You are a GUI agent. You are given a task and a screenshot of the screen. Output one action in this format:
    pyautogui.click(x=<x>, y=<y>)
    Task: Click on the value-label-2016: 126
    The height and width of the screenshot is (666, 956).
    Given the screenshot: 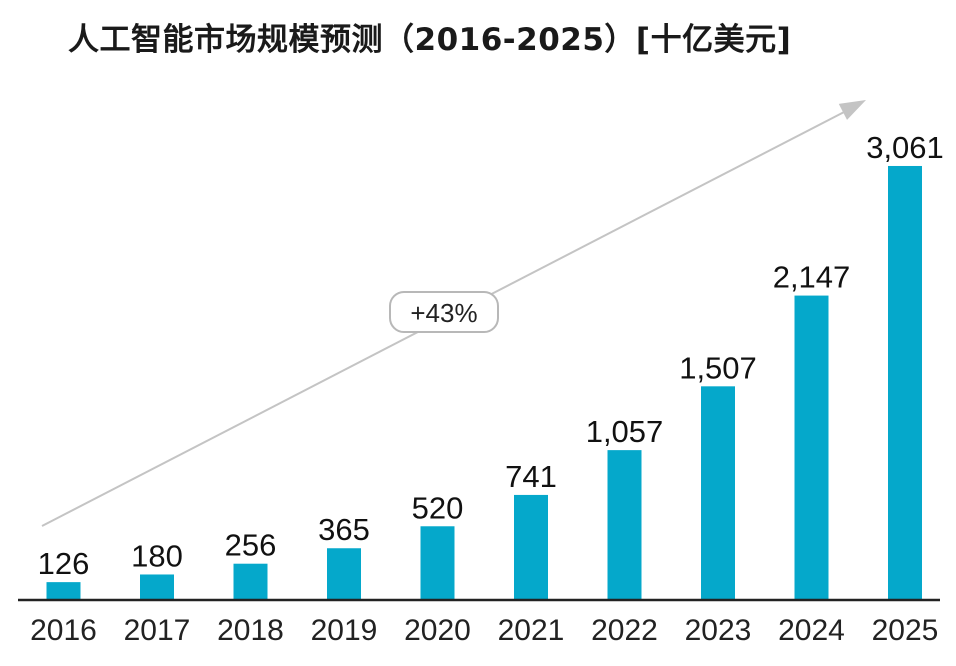 What is the action you would take?
    pyautogui.click(x=64, y=563)
    